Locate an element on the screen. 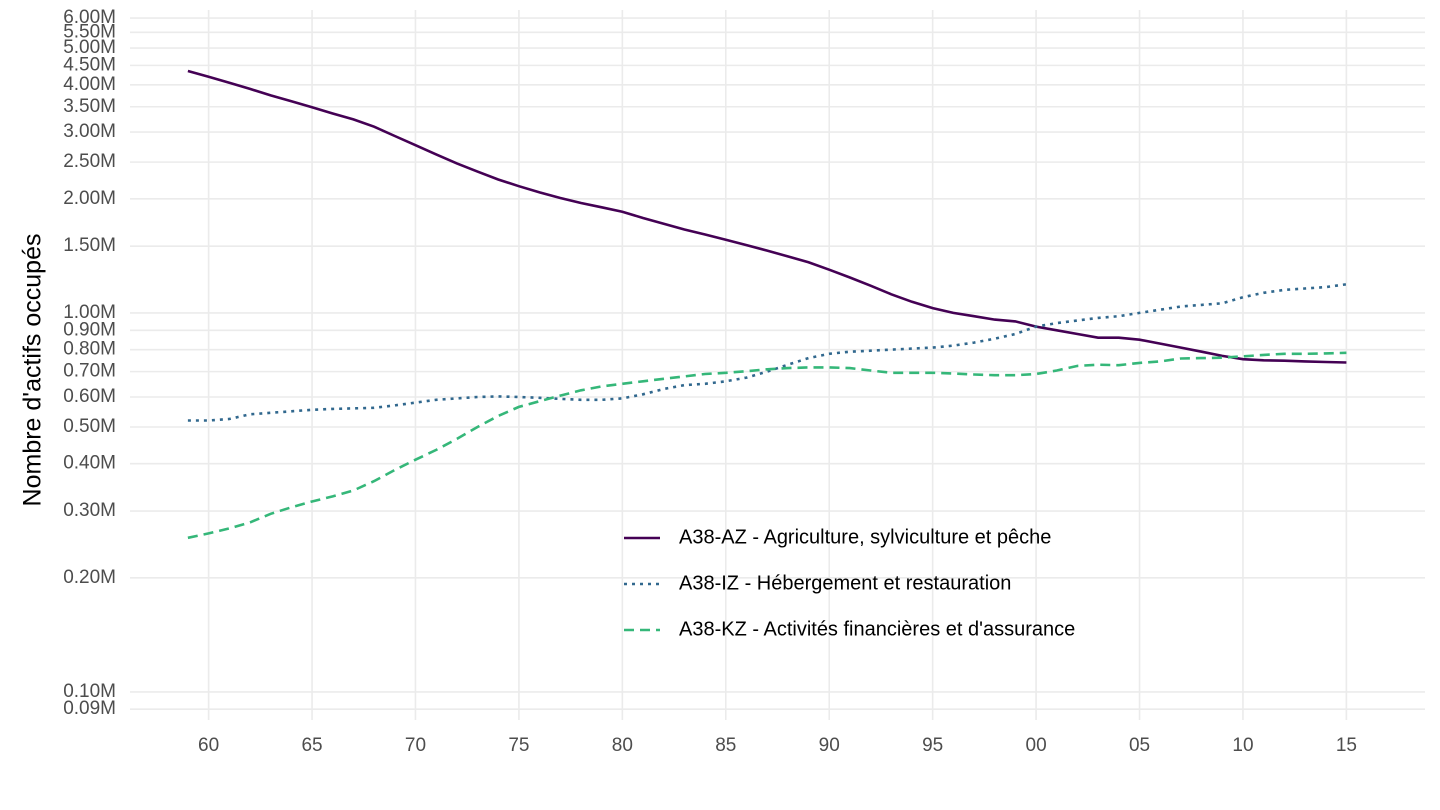 Image resolution: width=1440 pixels, height=810 pixels. x-tick-label: 65 is located at coordinates (311, 745).